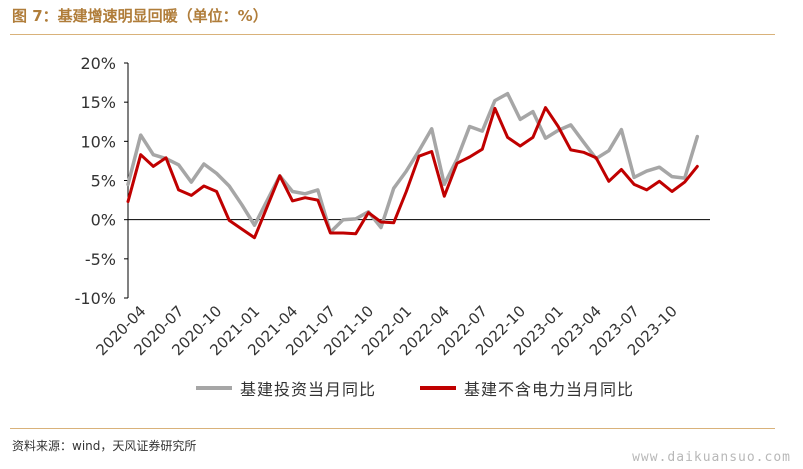 The width and height of the screenshot is (803, 469). What do you see at coordinates (98, 141) in the screenshot?
I see `y-tick-label: 10%` at bounding box center [98, 141].